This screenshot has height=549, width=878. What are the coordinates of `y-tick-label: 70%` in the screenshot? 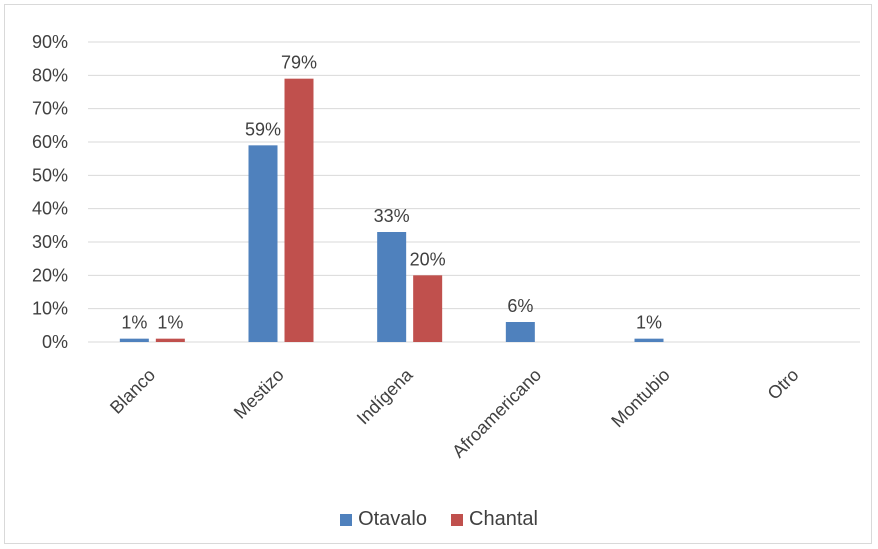 It's located at (50, 109).